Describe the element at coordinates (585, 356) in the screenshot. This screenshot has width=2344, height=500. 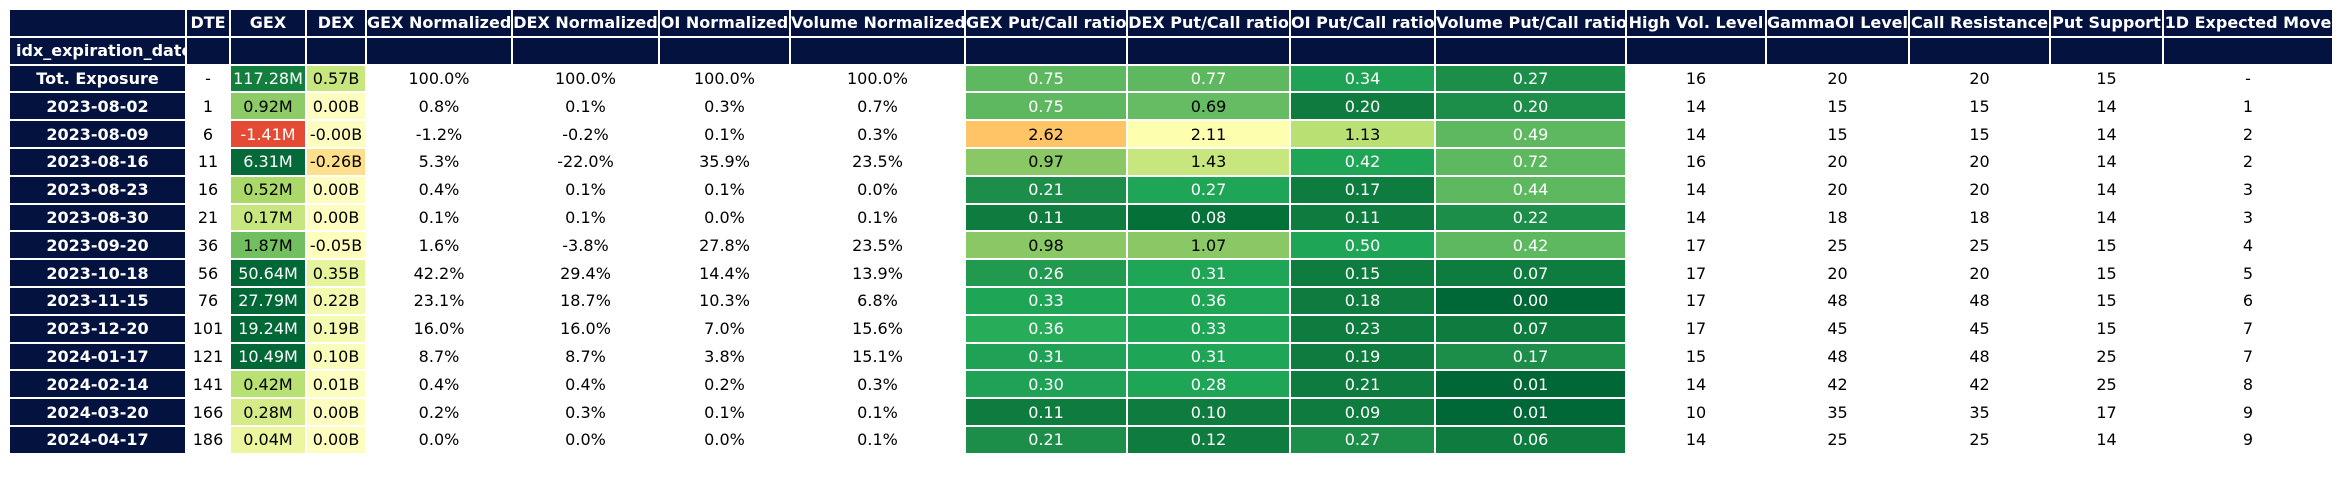
I see `cell-dex-normalized: 8.7%` at that location.